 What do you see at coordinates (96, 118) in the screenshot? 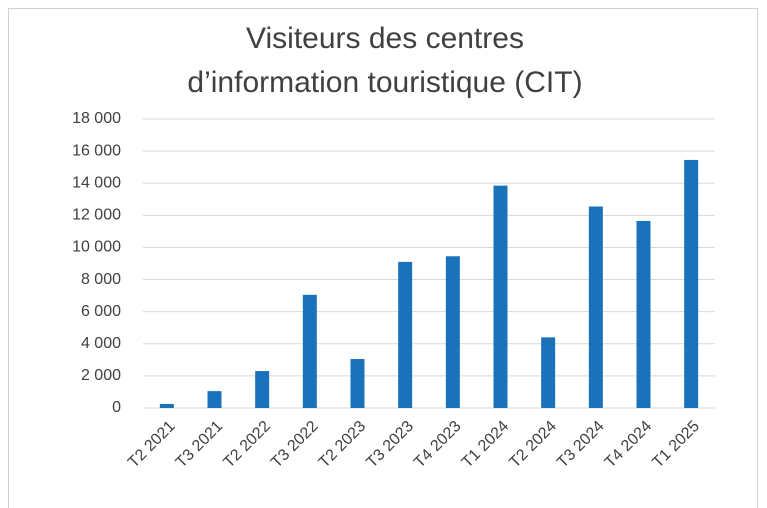
I see `y-tick-label: 18 000` at bounding box center [96, 118].